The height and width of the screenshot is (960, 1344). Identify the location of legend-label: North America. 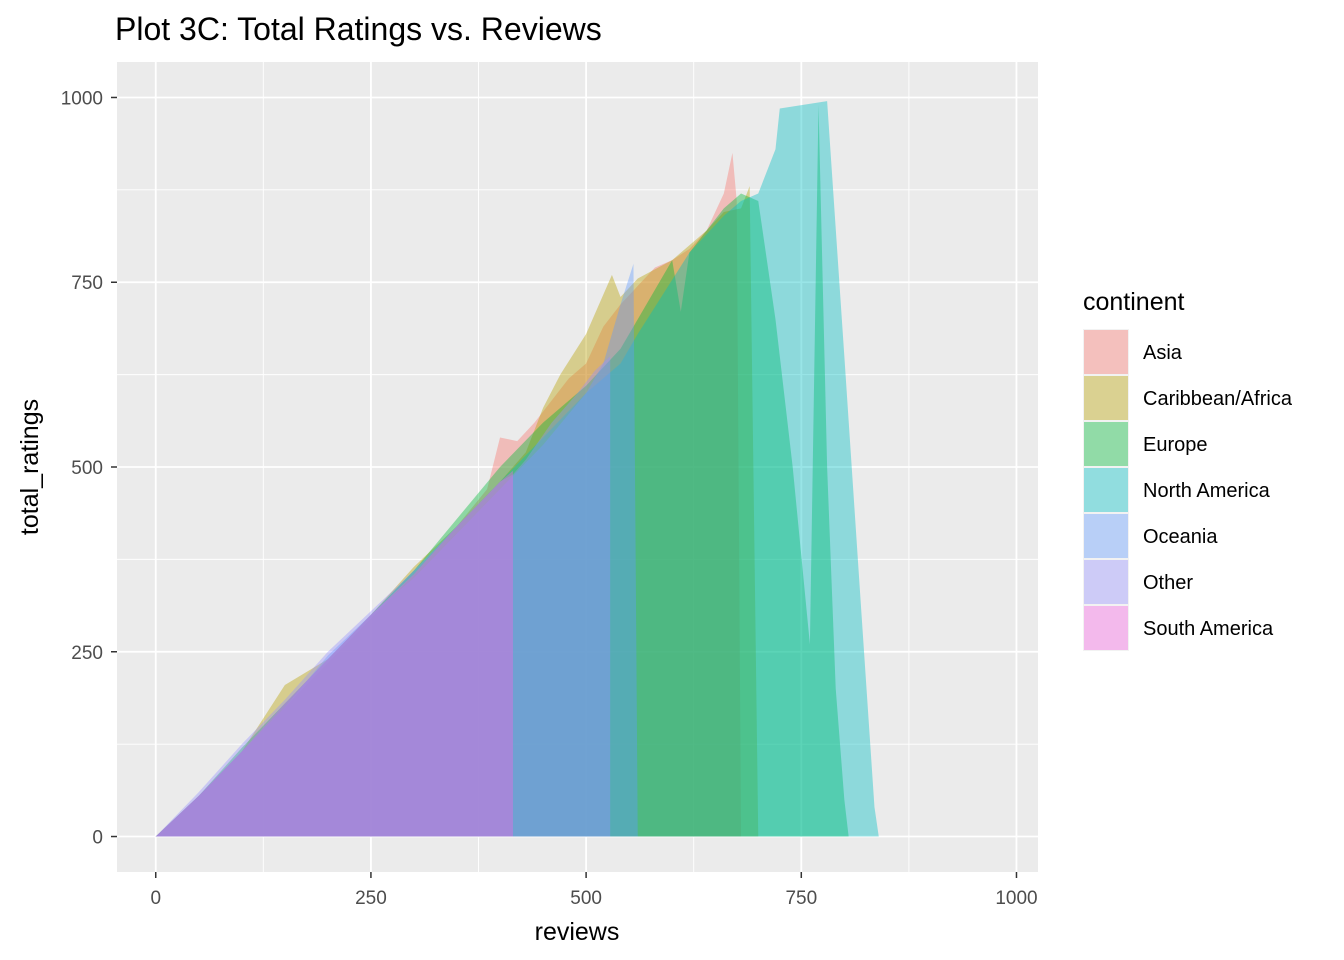
(1207, 491).